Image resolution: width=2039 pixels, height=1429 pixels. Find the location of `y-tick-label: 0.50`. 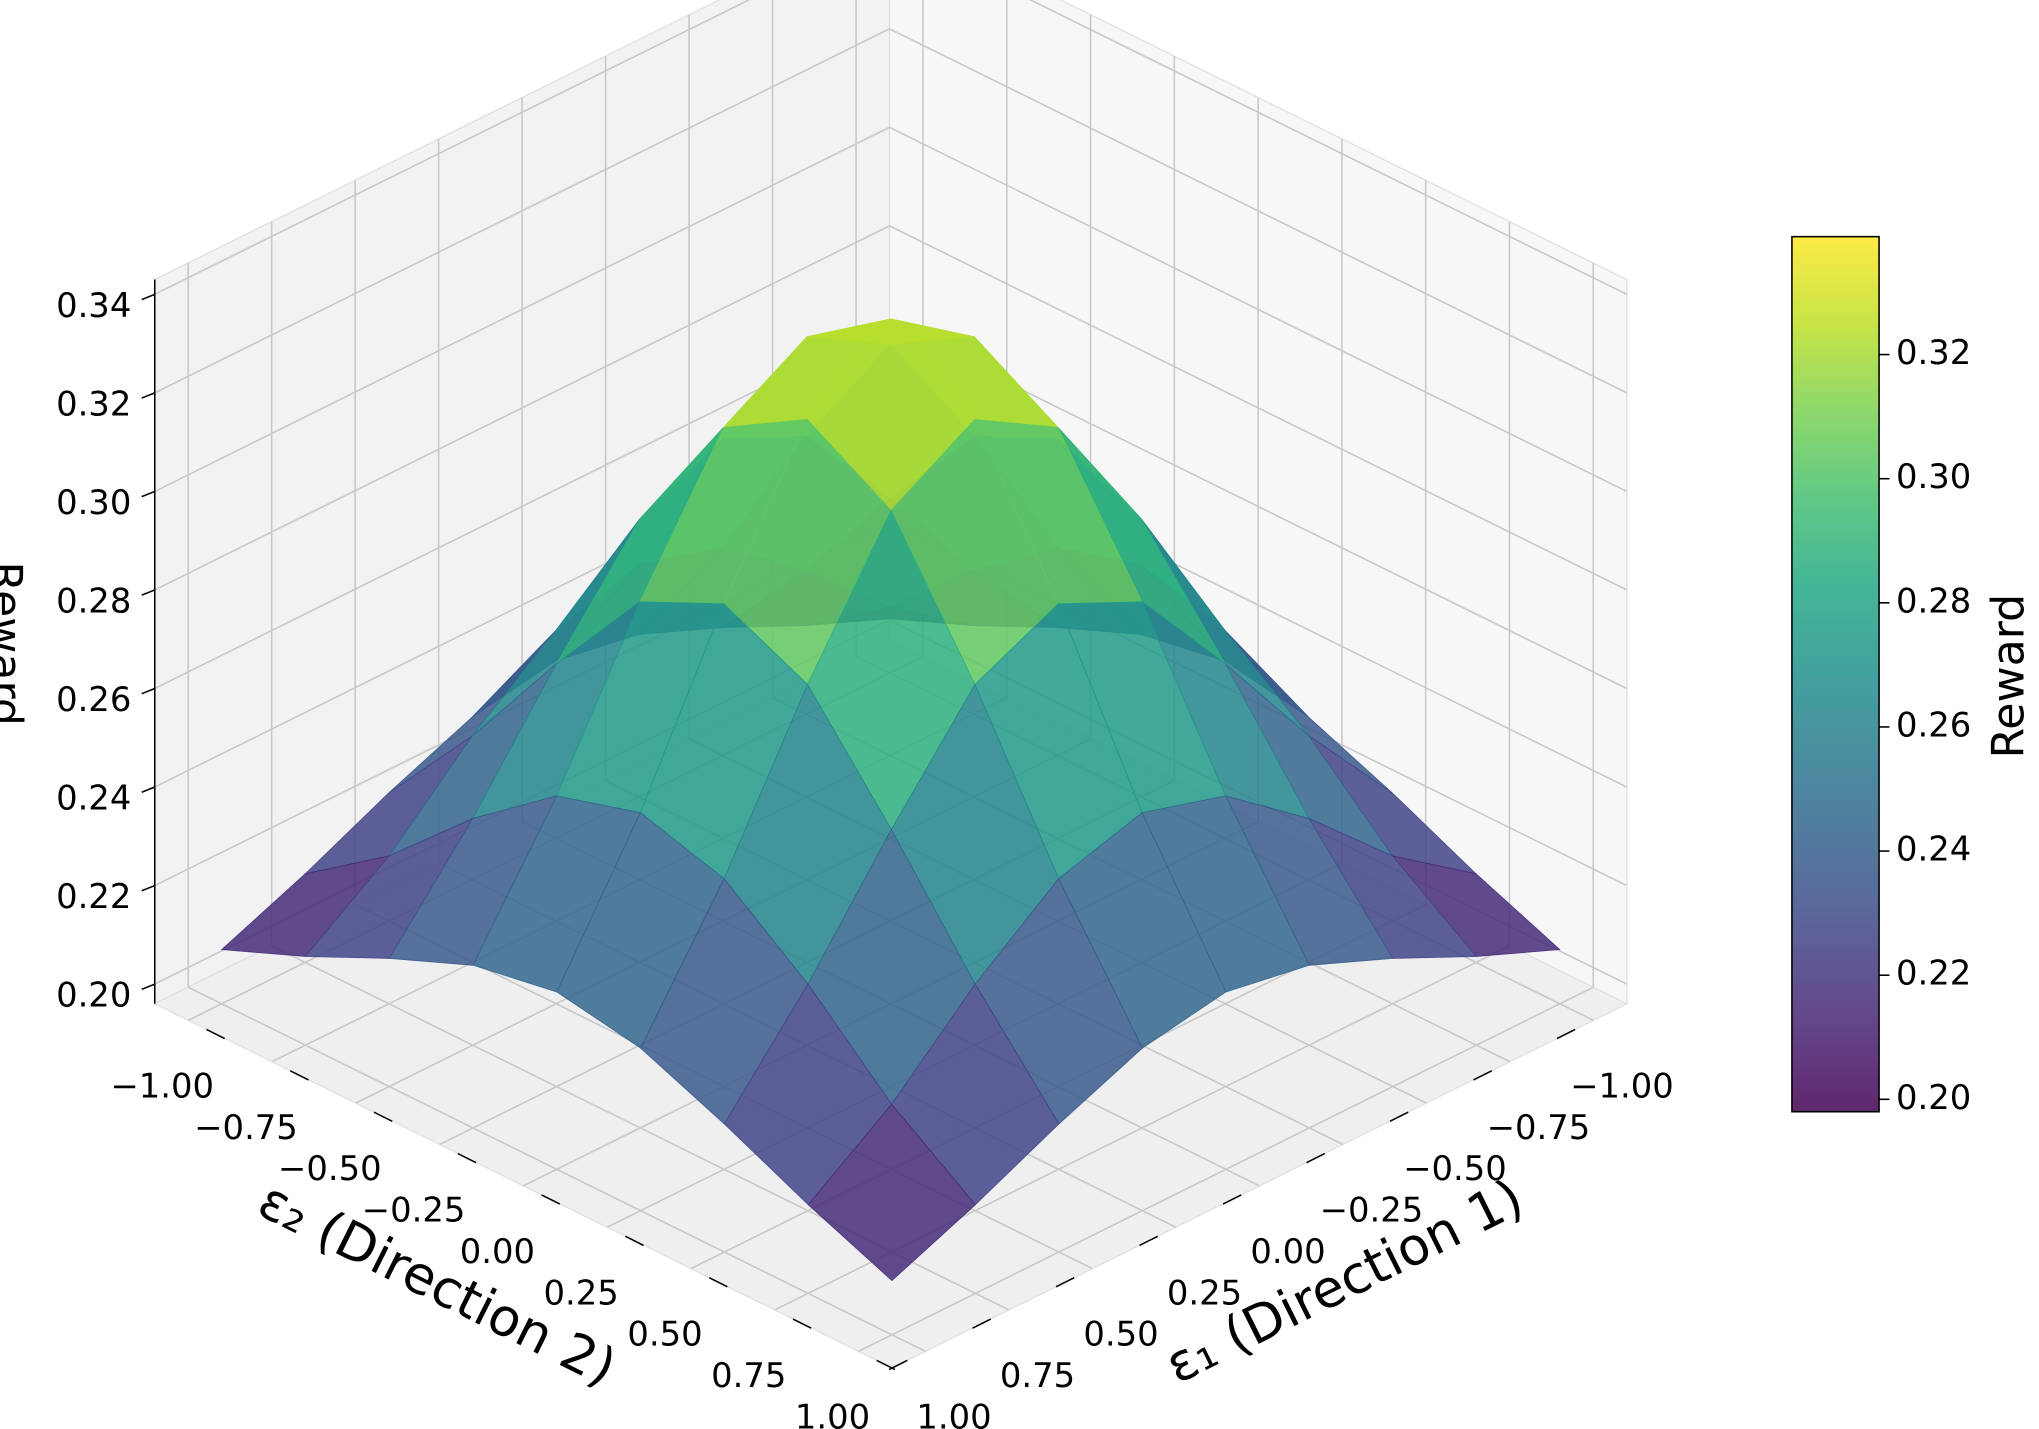

y-tick-label: 0.50 is located at coordinates (664, 1334).